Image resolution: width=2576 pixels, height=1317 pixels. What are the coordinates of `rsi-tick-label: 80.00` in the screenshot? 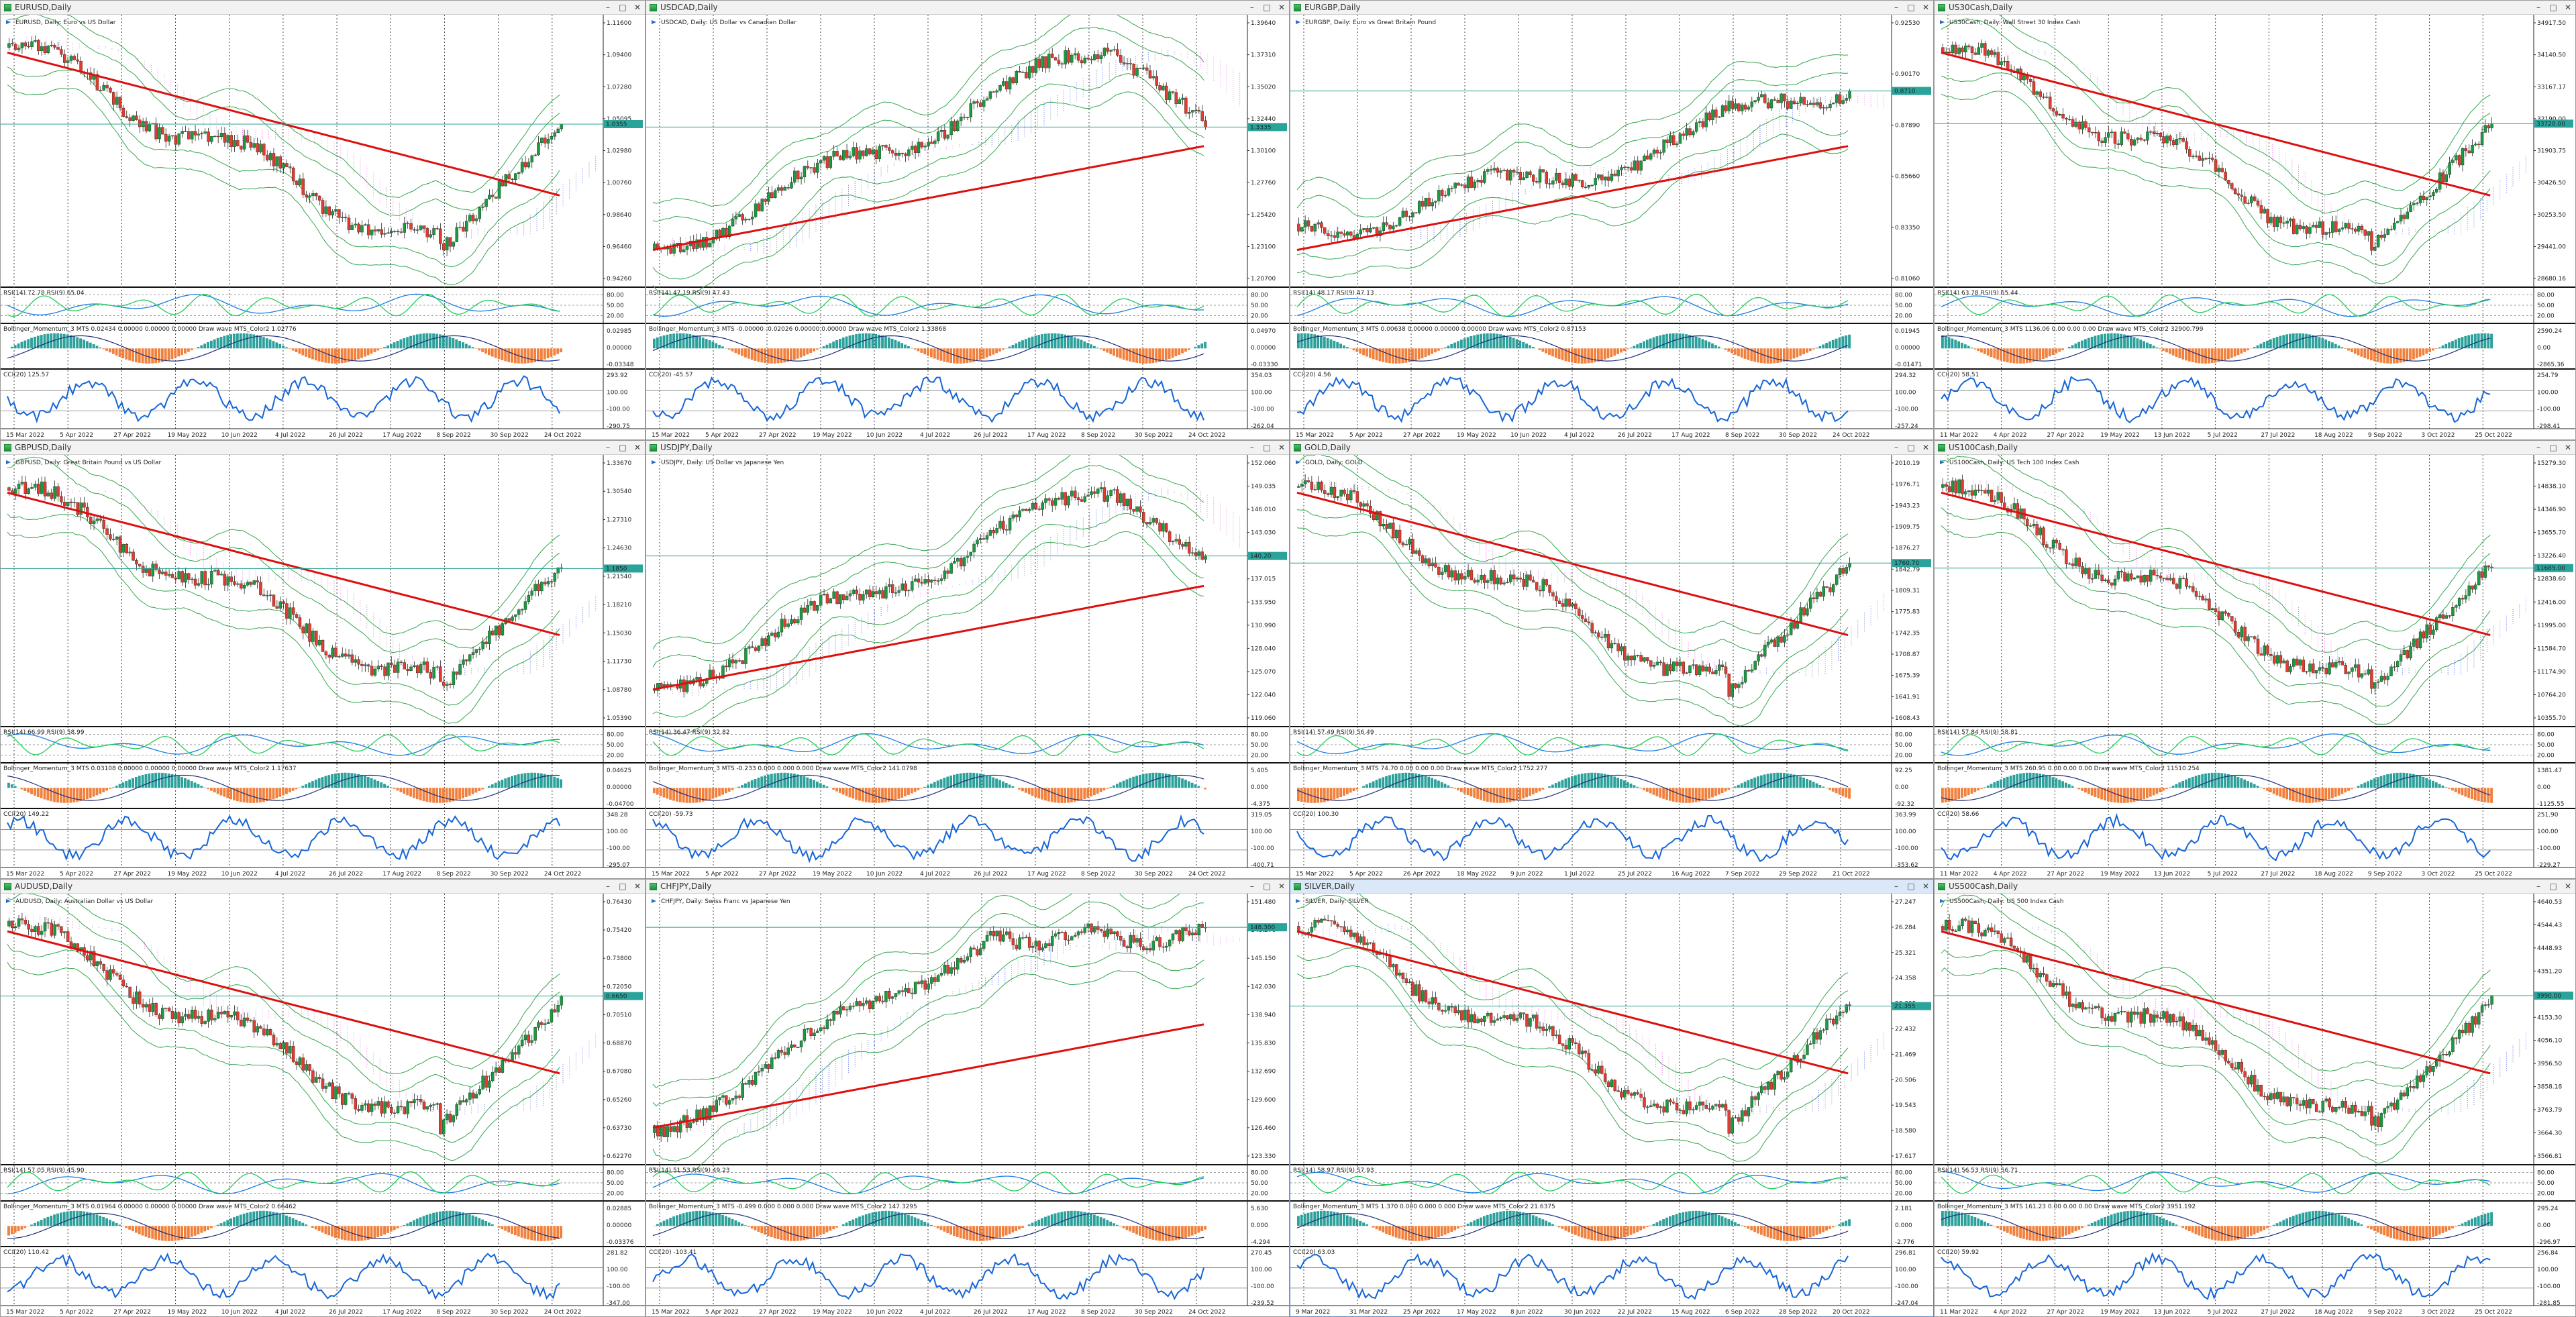 It's located at (615, 734).